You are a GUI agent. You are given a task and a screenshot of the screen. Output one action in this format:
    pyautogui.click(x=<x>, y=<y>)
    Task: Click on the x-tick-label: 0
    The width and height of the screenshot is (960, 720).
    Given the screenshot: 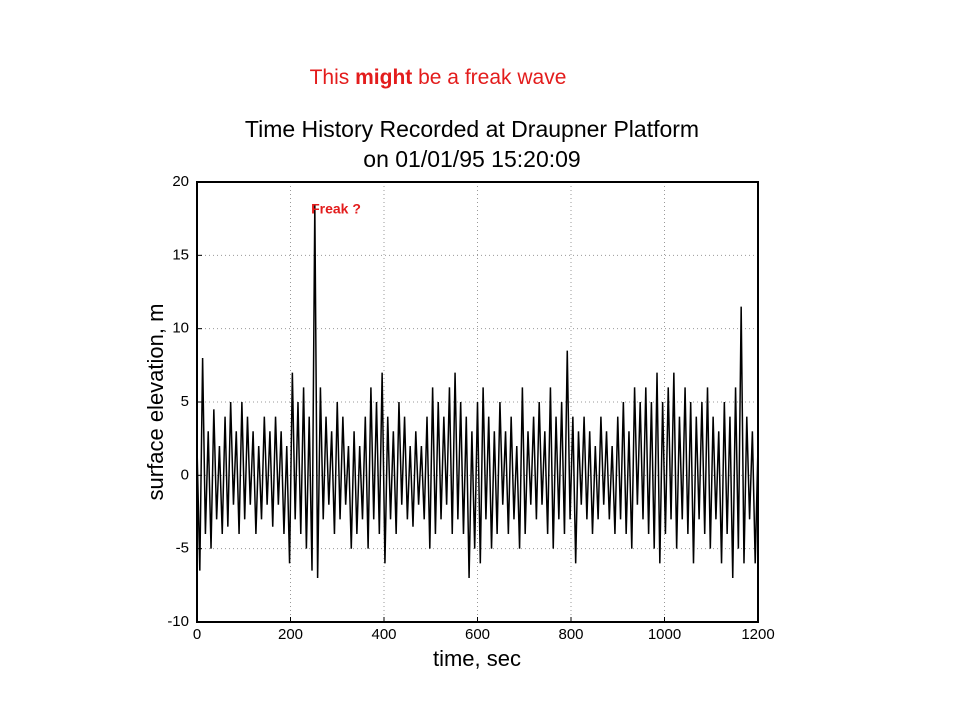 What is the action you would take?
    pyautogui.click(x=197, y=634)
    